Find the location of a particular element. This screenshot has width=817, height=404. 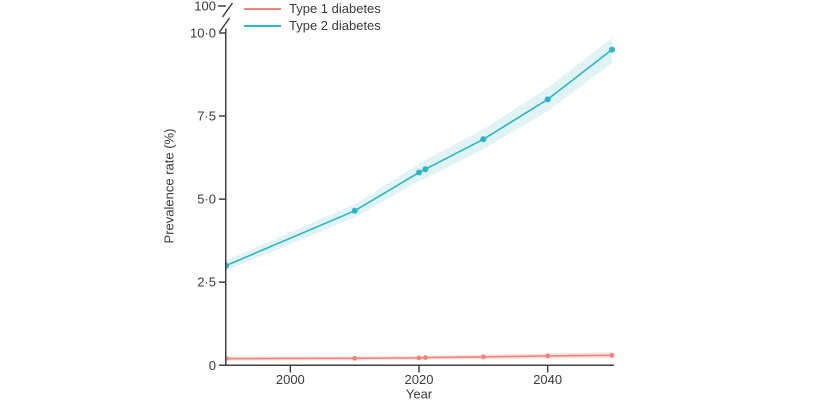

x-axis-title: Year is located at coordinates (419, 394).